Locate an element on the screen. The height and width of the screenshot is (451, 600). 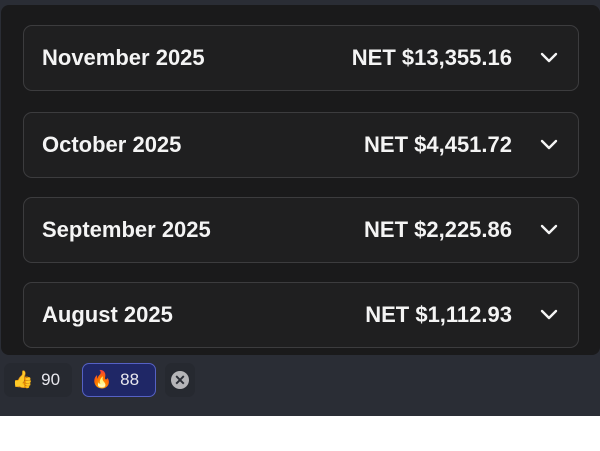
month-row-september: September 2025 NET $2,225.86 is located at coordinates (301, 230).